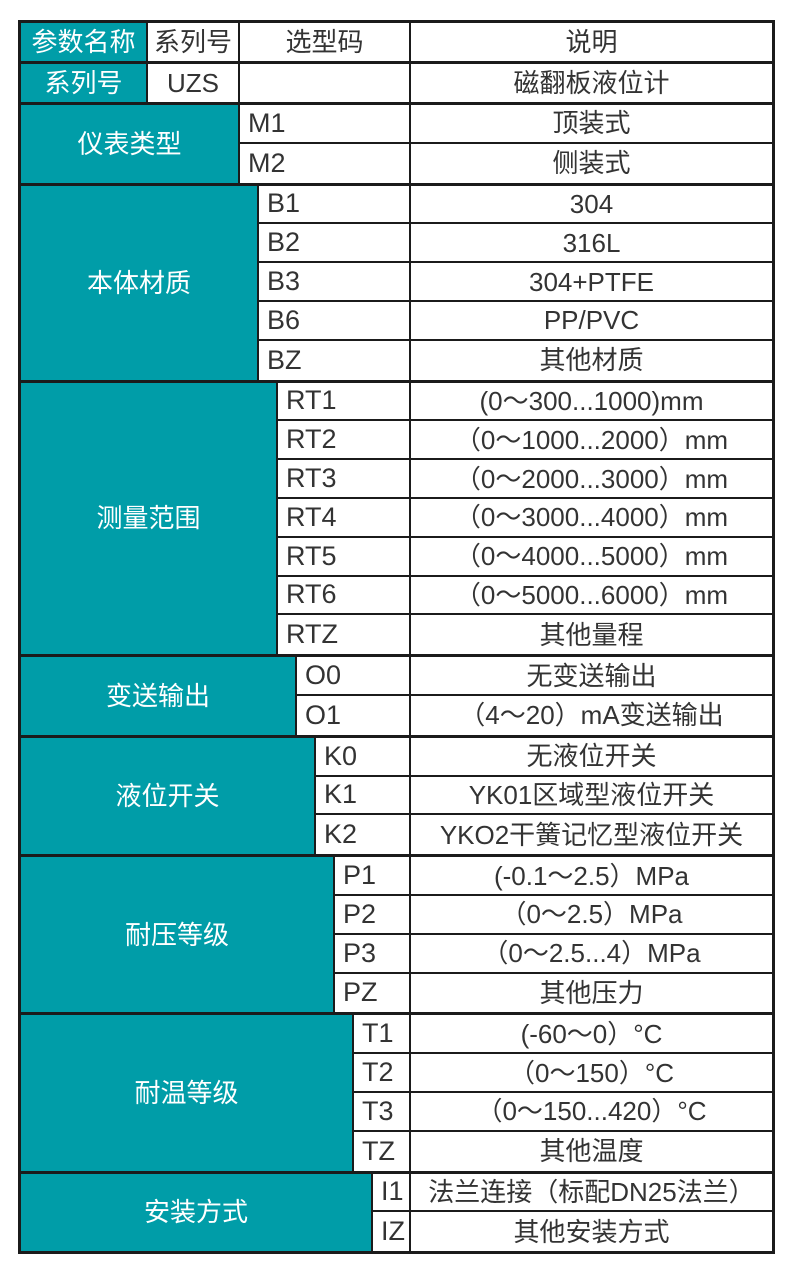 The width and height of the screenshot is (790, 1274). I want to click on description-cell: （0～2.5...4）MPa, so click(591, 953).